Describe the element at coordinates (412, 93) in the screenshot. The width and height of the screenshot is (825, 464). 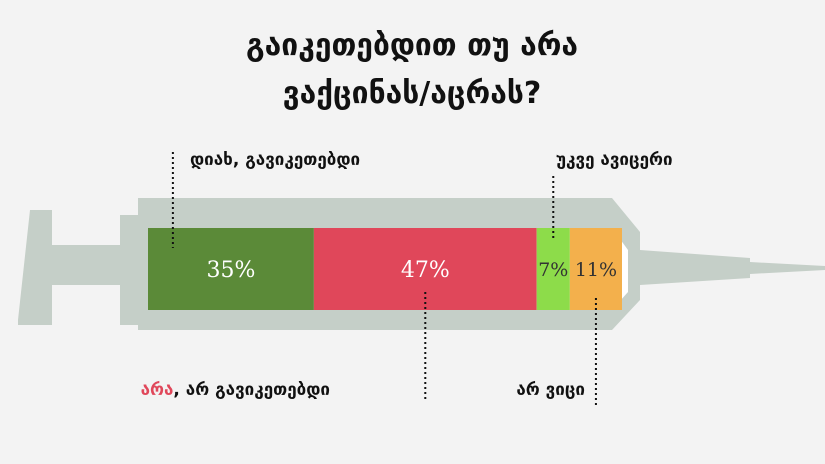
I see `title-line: ვაქცინას/აცრას?` at that location.